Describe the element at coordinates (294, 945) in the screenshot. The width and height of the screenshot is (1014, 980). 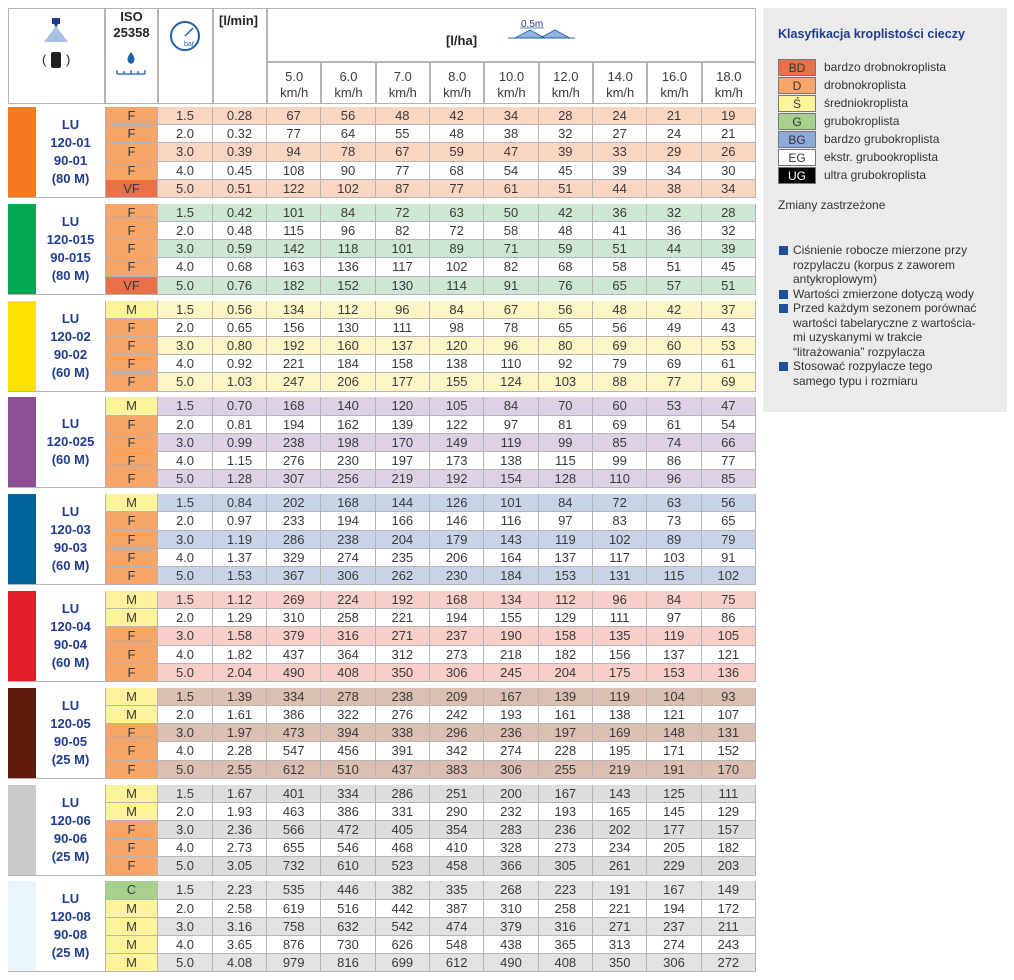
I see `rate: 876` at that location.